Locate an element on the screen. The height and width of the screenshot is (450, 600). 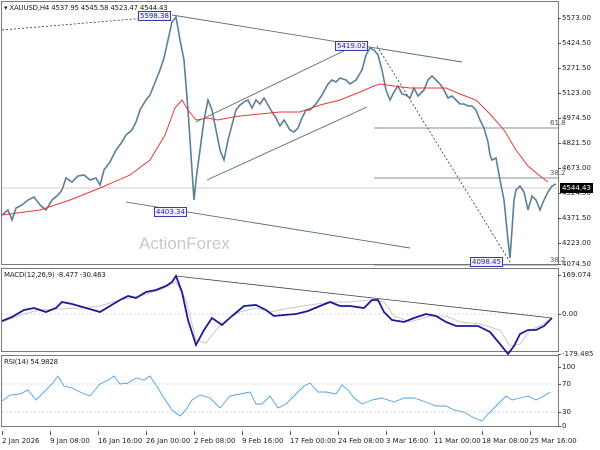
rsi-tick: 100 is located at coordinates (566, 367).